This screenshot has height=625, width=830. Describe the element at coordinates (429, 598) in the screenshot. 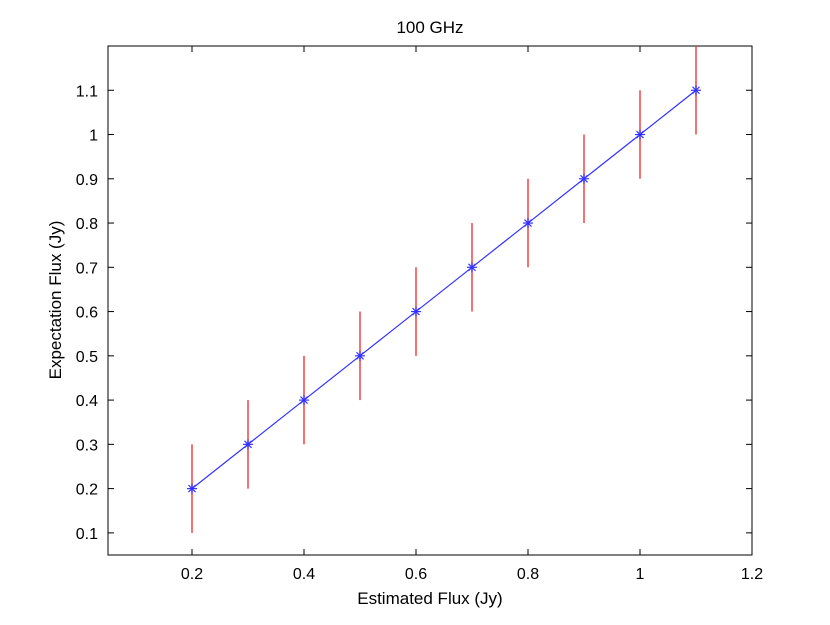

I see `x-axis-label: Estimated Flux (Jy)` at that location.